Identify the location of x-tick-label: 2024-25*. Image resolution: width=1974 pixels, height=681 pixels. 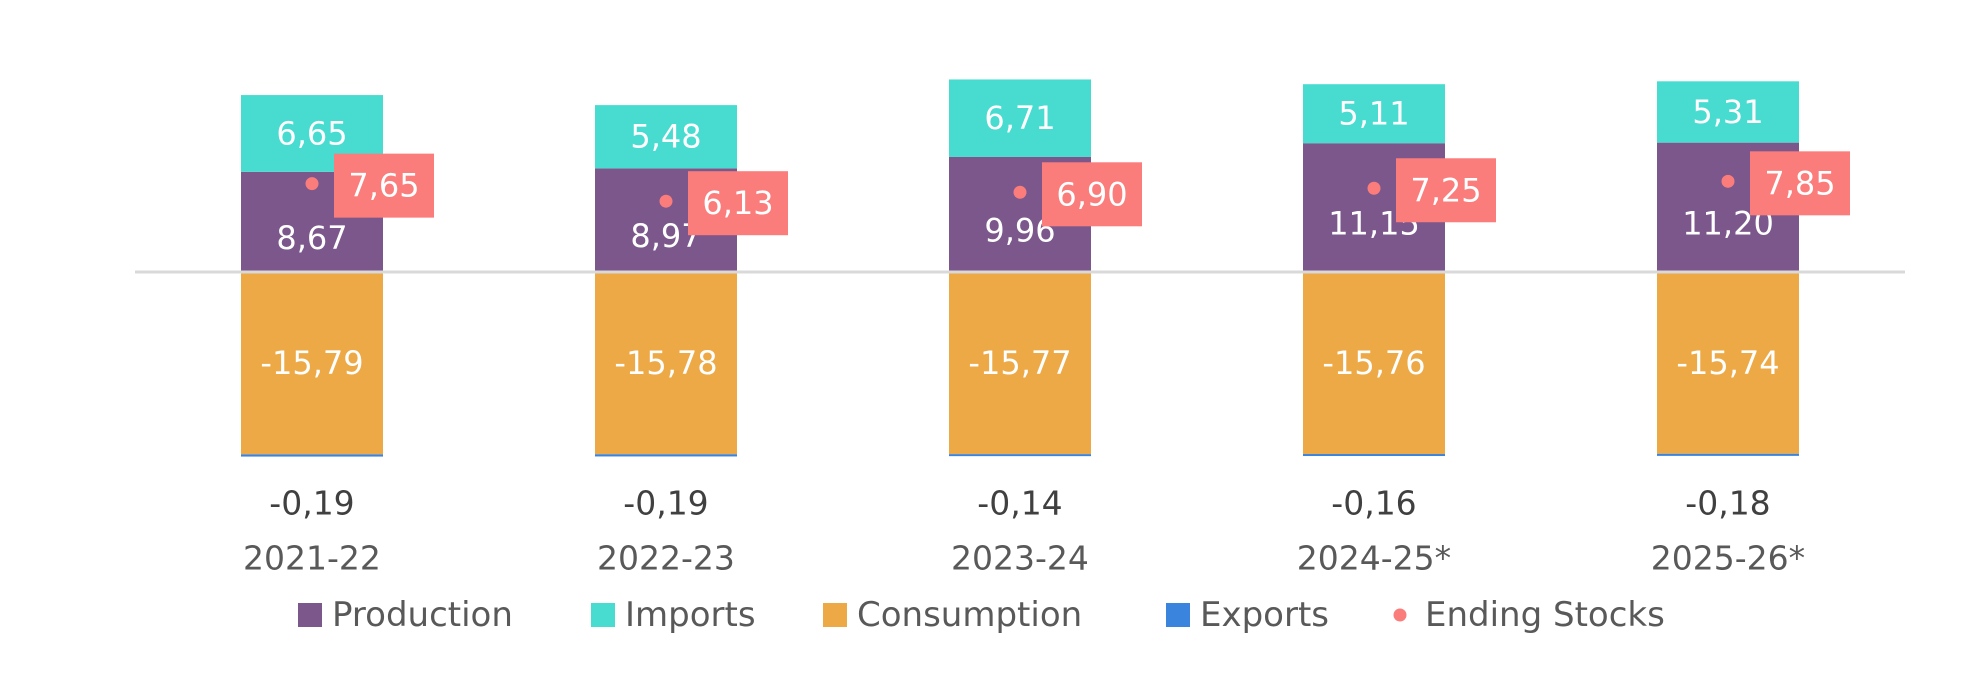
(1374, 558).